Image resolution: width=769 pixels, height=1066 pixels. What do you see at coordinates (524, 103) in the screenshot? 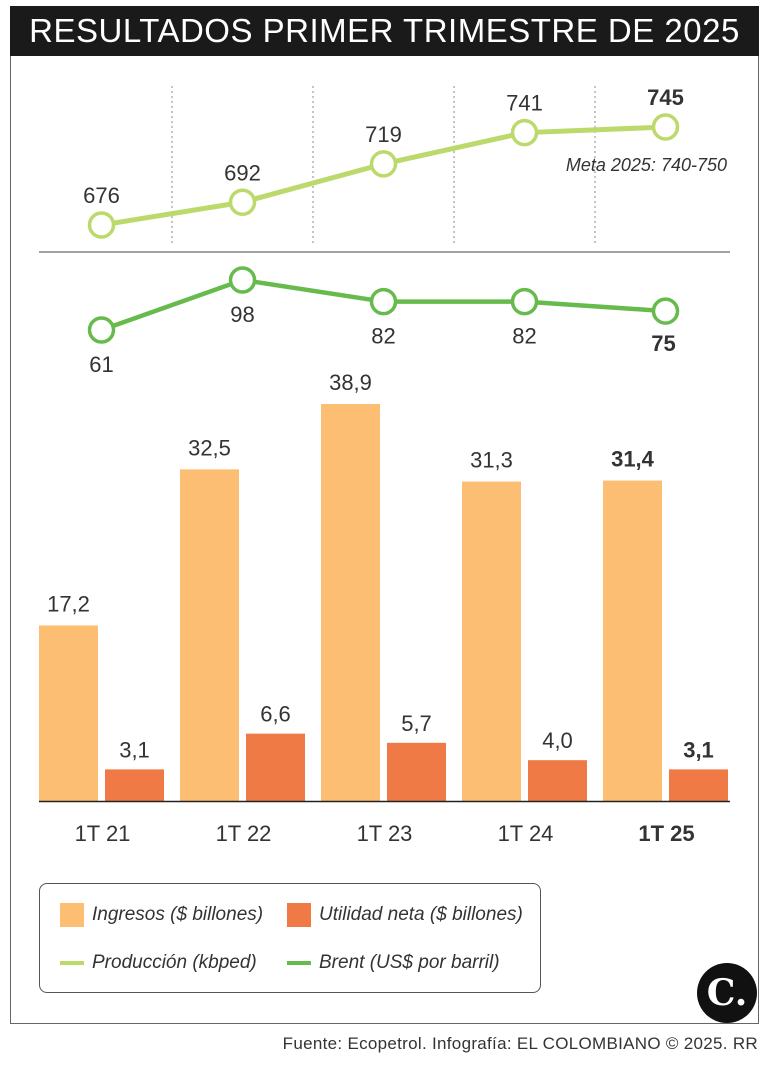
I see `produccion-label: 741` at bounding box center [524, 103].